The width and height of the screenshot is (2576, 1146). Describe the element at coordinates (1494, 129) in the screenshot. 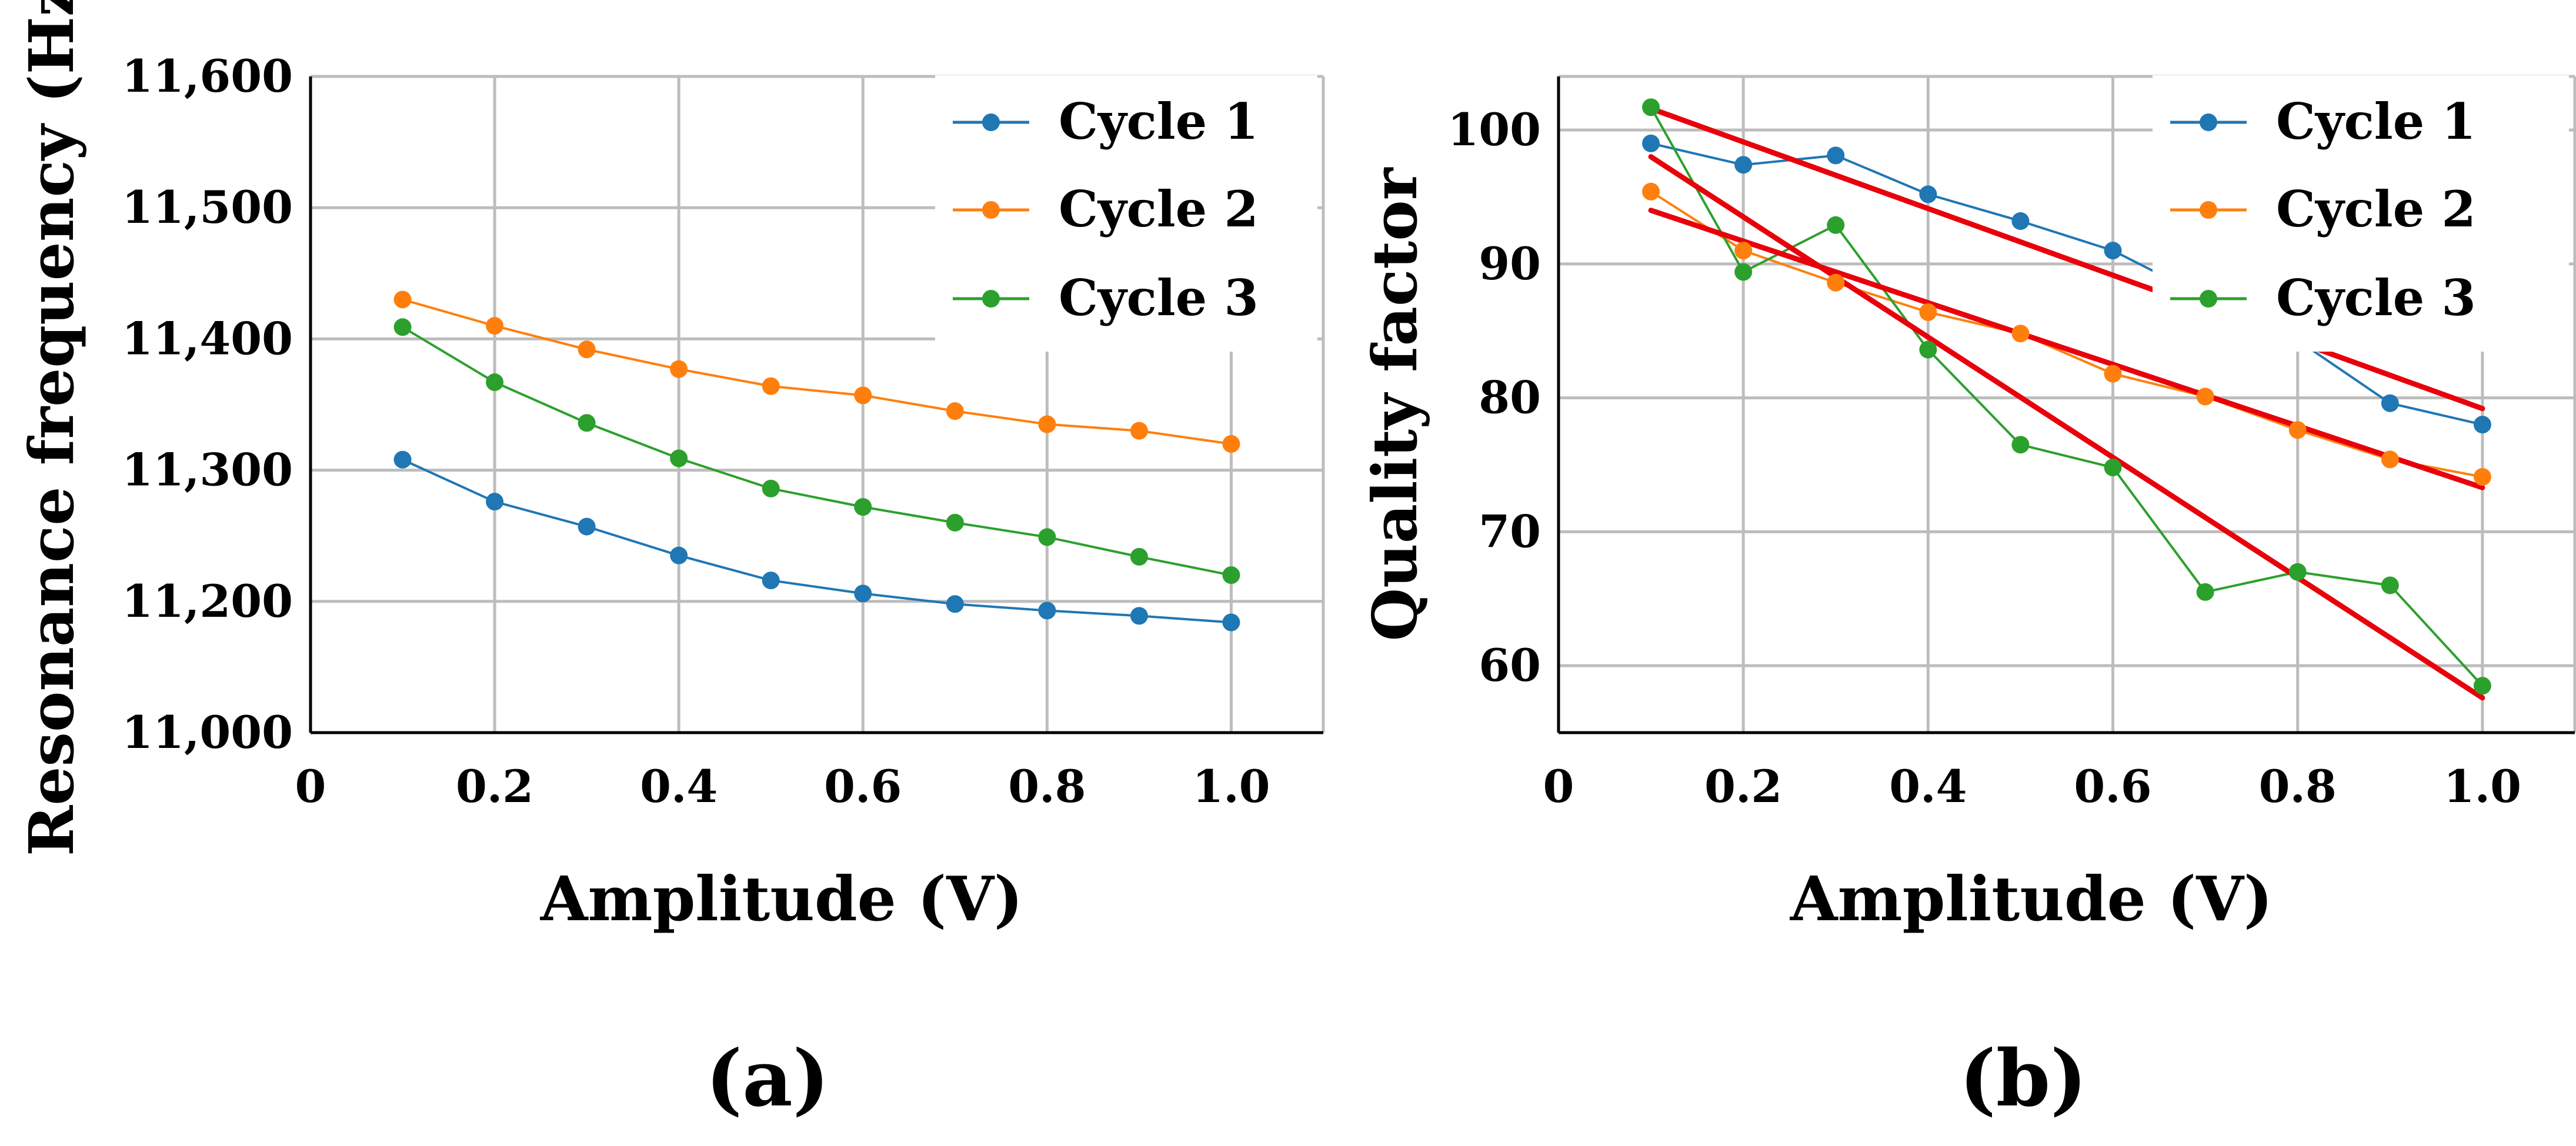

I see `y-tick-label: 100` at that location.